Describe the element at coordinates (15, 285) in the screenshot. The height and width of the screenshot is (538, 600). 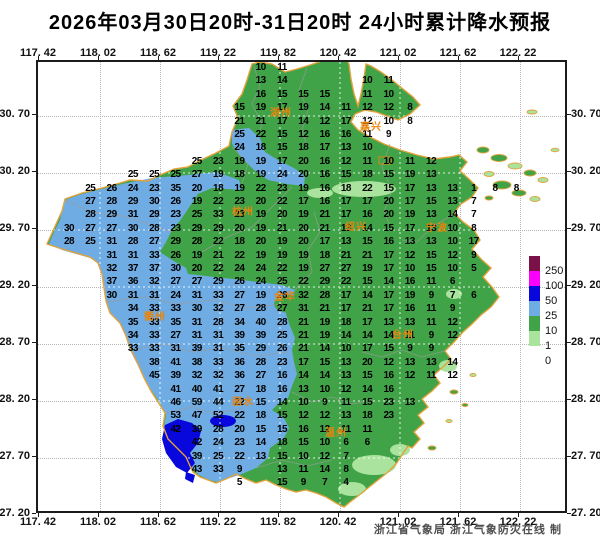
I see `ylab-left: 29. 20` at that location.